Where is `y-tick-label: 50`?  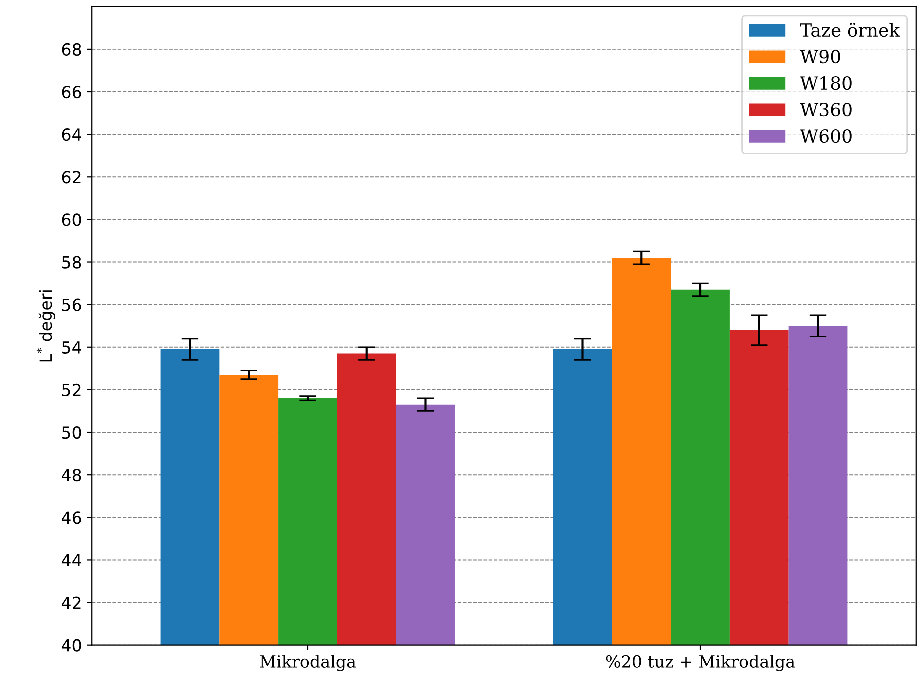 y-tick-label: 50 is located at coordinates (72, 433).